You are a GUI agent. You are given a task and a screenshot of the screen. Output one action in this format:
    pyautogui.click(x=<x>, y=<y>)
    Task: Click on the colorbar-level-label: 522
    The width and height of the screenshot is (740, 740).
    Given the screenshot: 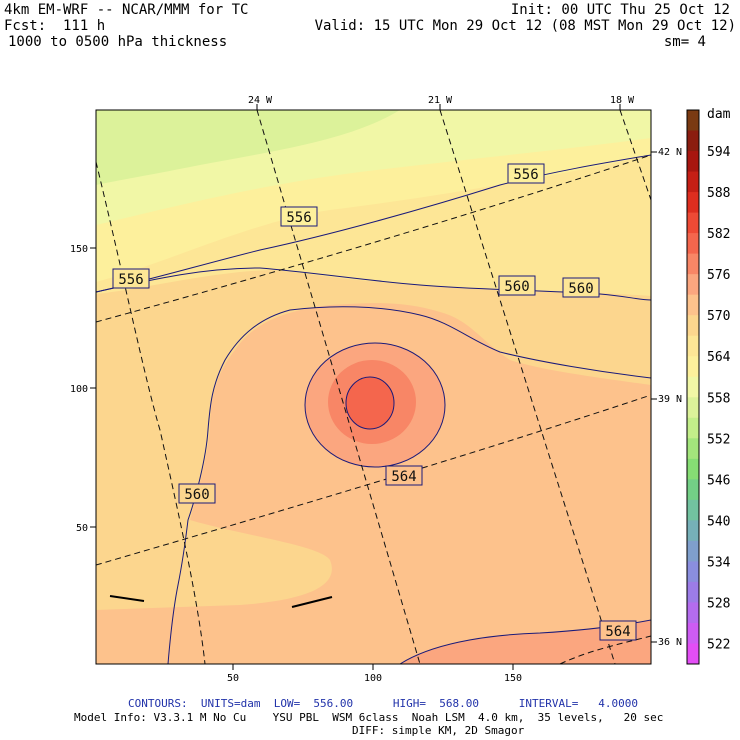 What is the action you would take?
    pyautogui.click(x=718, y=645)
    